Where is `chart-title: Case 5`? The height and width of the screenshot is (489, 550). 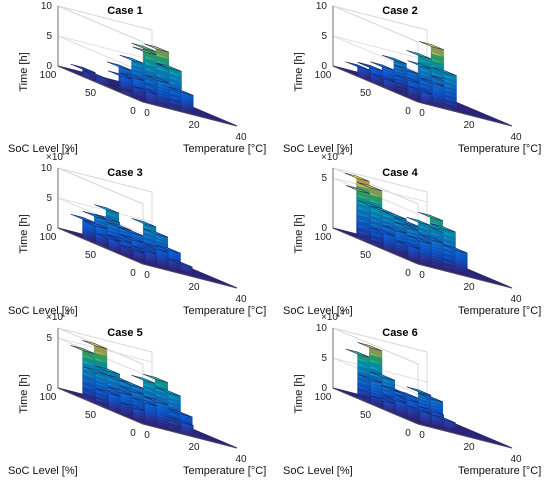 chart-title: Case 5 is located at coordinates (124, 333).